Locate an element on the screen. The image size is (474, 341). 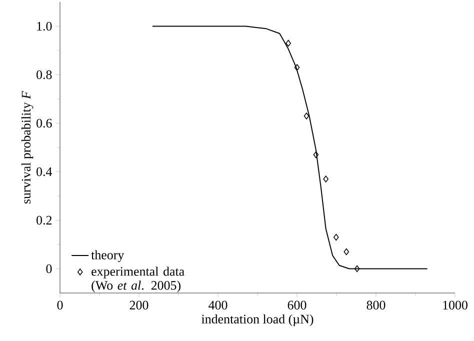
y-tick-label: 0.2 is located at coordinates (44, 220).